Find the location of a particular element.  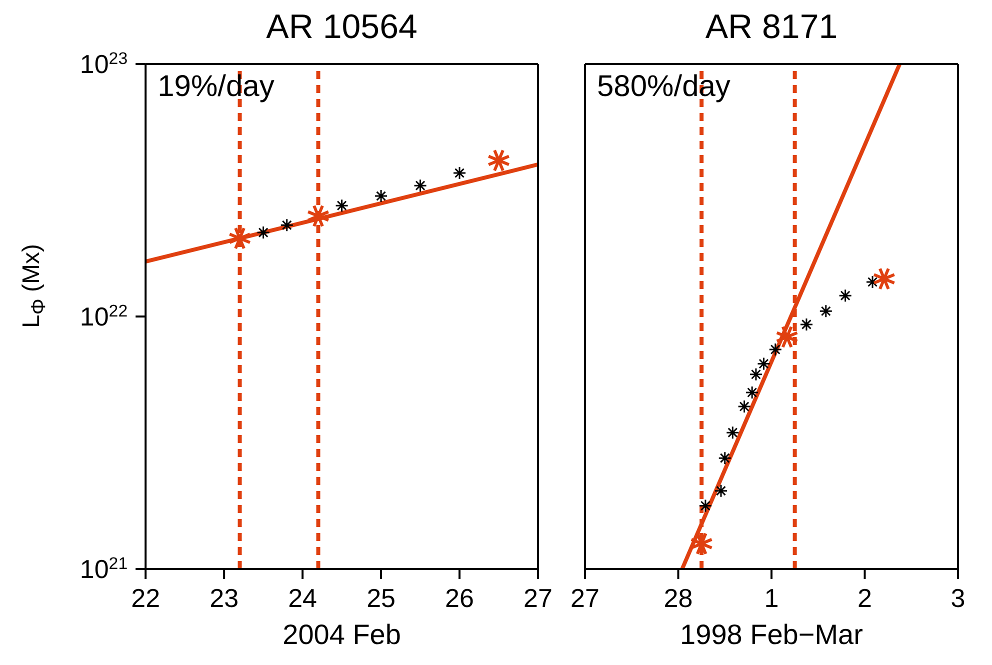

x-tick-label: 3 is located at coordinates (958, 598).